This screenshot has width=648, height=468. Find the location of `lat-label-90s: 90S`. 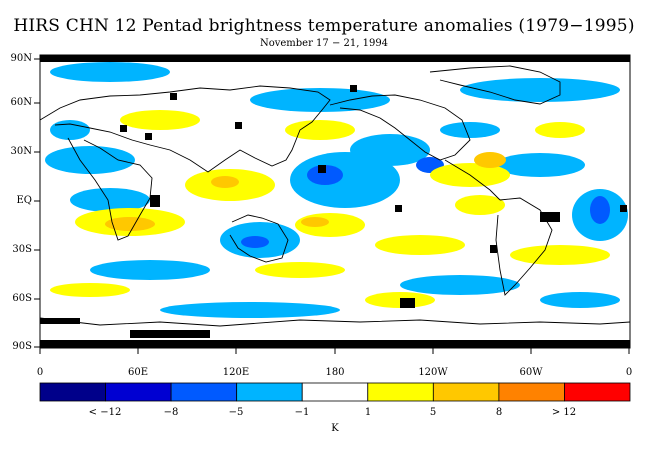

lat-label-90s: 90S is located at coordinates (22, 346).